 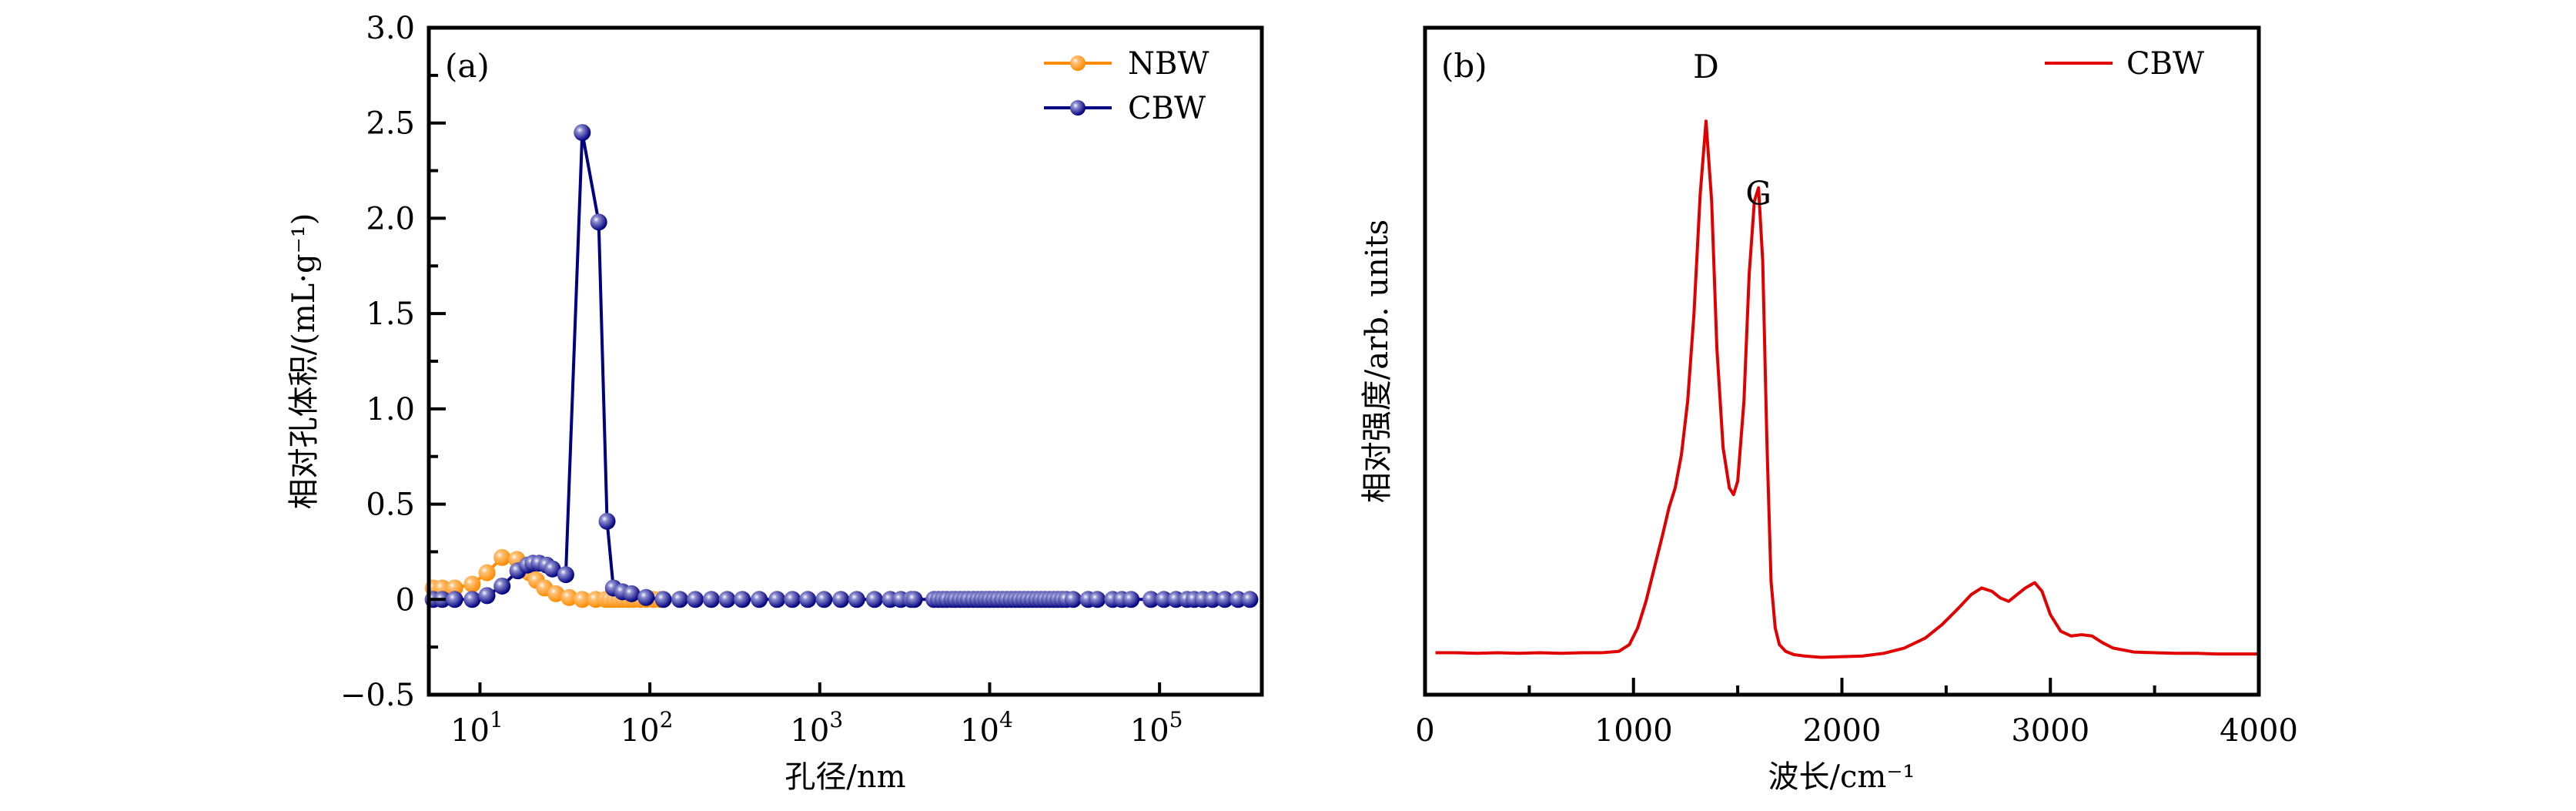 I want to click on x-tick-label-a: 10¹, so click(x=477, y=728).